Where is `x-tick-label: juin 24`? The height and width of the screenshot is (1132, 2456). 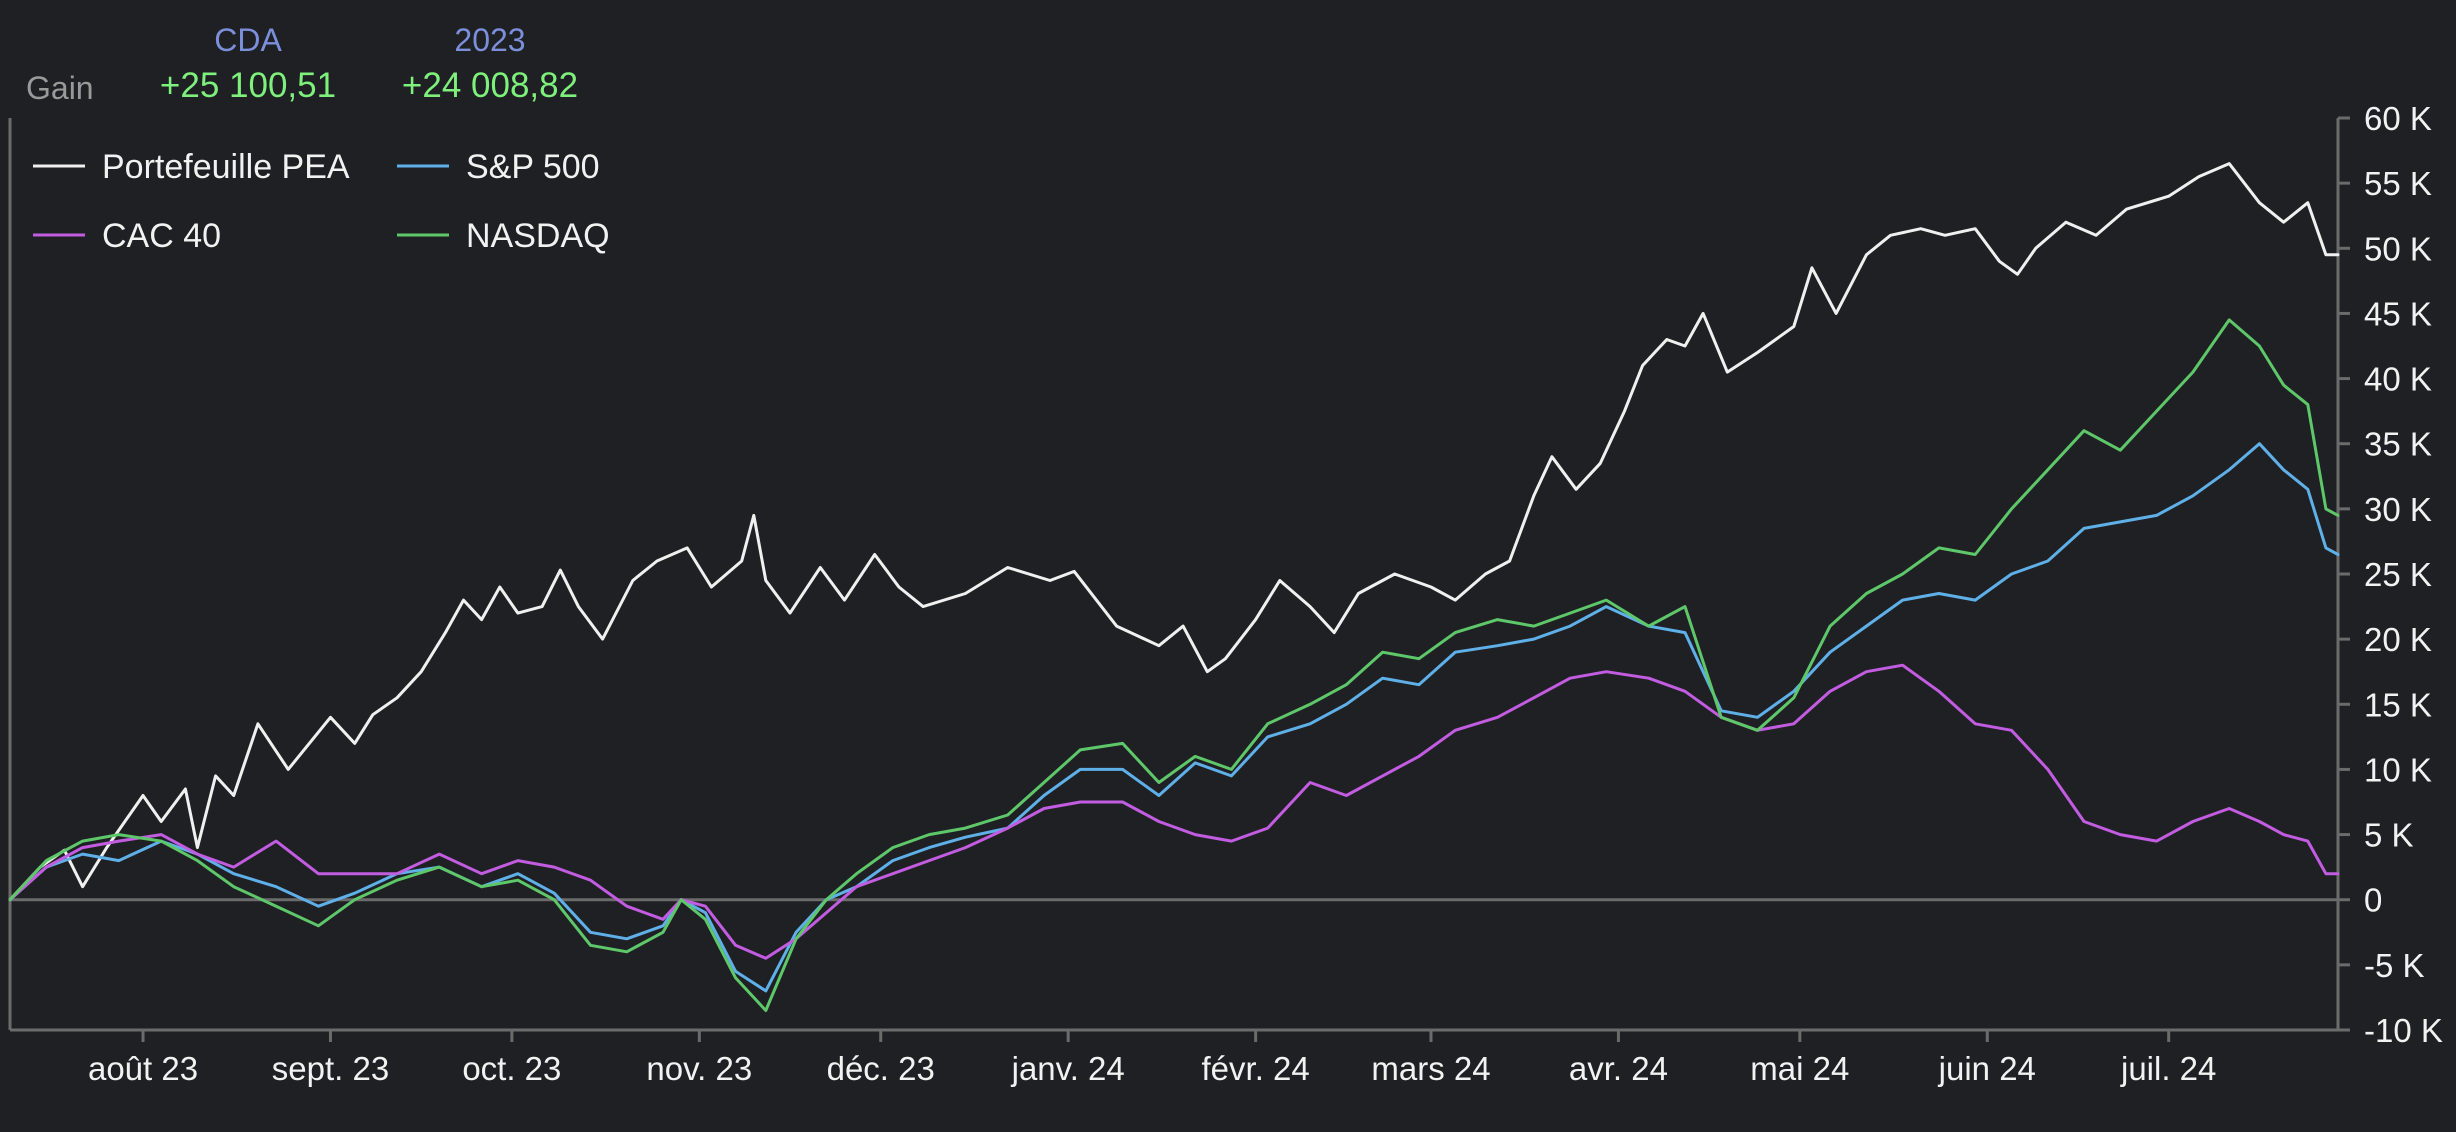 x-tick-label: juin 24 is located at coordinates (1987, 1068).